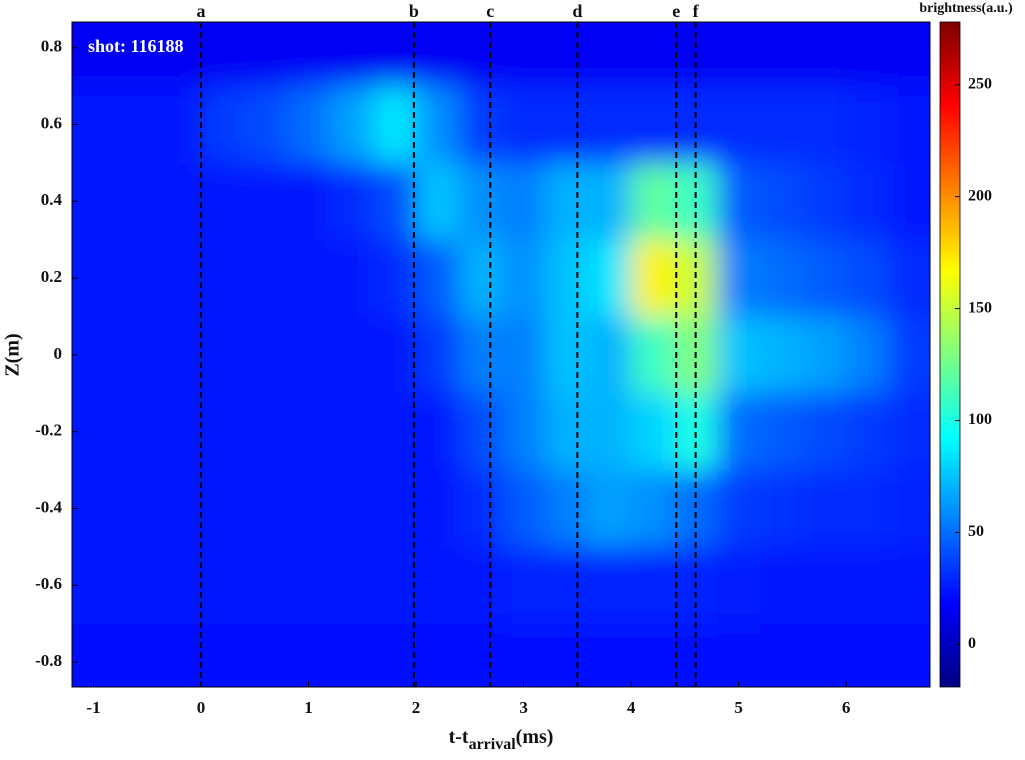 This screenshot has height=760, width=1025. I want to click on y-tick-label: -0.8, so click(48, 660).